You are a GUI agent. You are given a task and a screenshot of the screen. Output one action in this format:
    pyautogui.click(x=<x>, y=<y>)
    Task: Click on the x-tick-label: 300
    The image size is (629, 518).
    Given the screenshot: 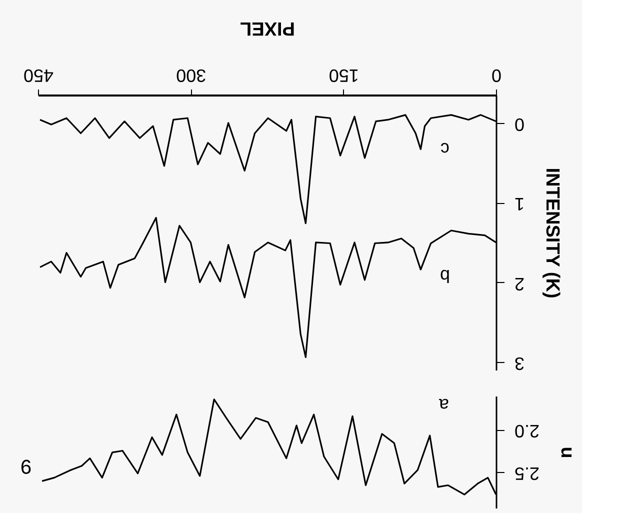 What is the action you would take?
    pyautogui.click(x=191, y=76)
    